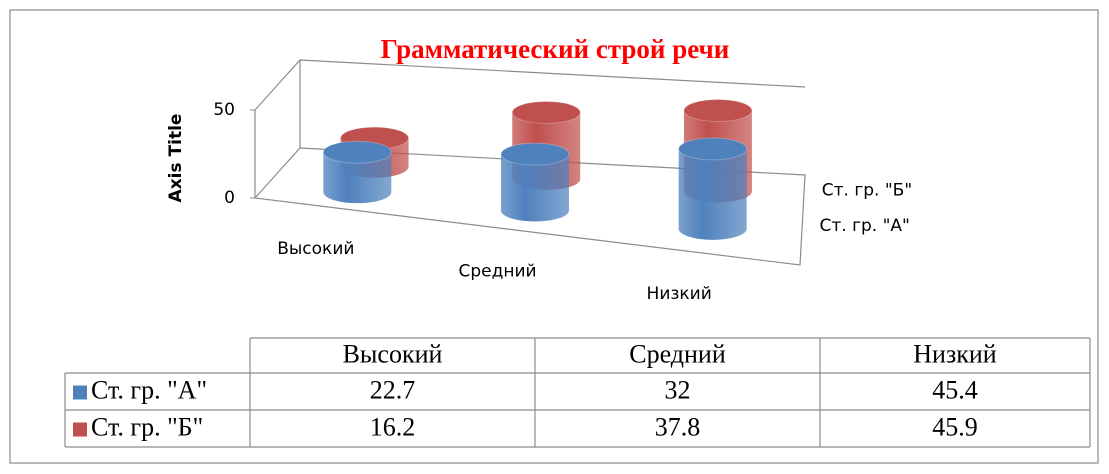 The width and height of the screenshot is (1109, 474). What do you see at coordinates (865, 226) in the screenshot?
I see `depth-label: Ст. гр. "А"` at bounding box center [865, 226].